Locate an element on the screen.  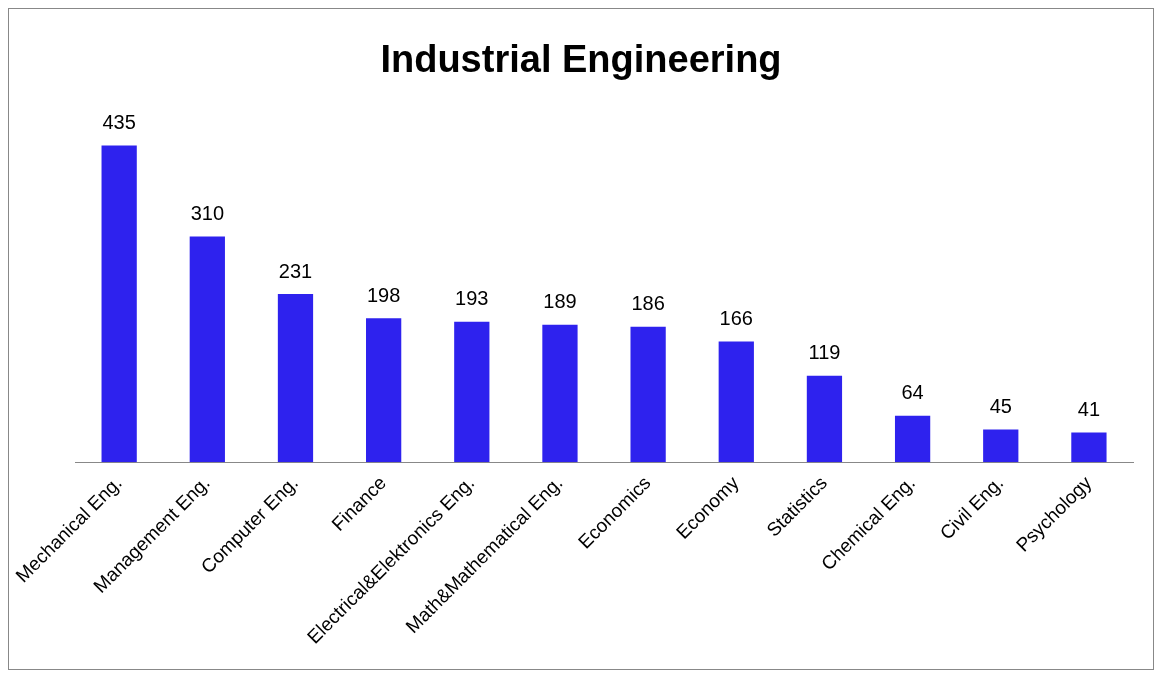
chart-title: Industrial Engineering is located at coordinates (581, 59).